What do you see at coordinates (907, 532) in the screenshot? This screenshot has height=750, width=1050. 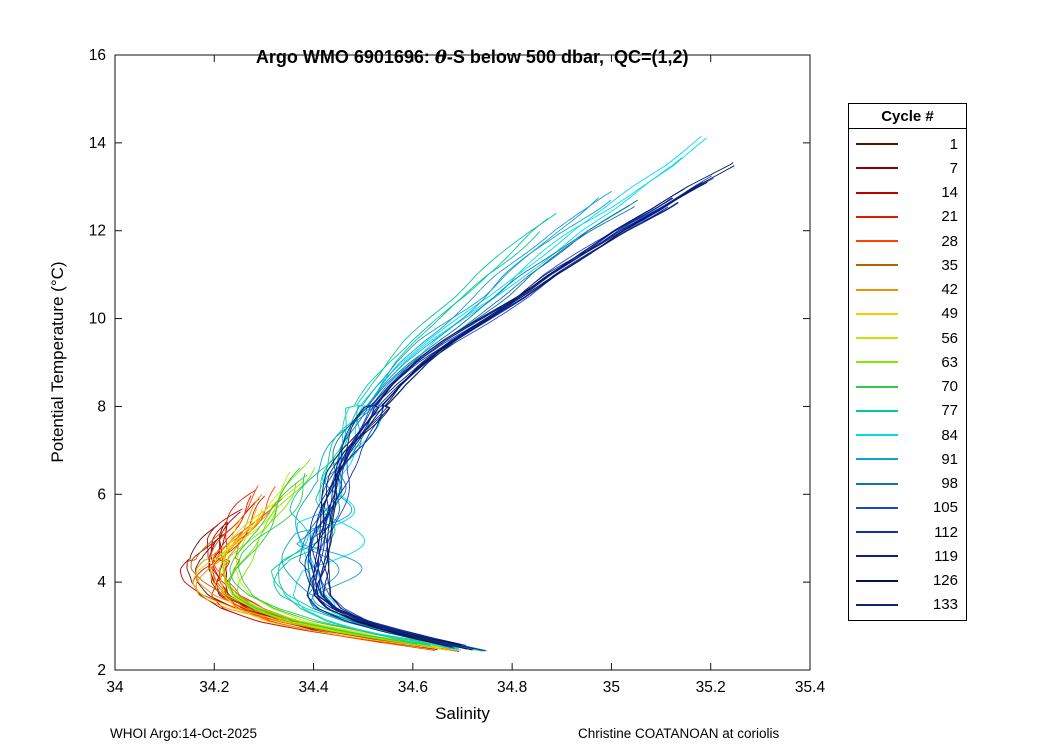 I see `legend-item-cycle-112: 112` at bounding box center [907, 532].